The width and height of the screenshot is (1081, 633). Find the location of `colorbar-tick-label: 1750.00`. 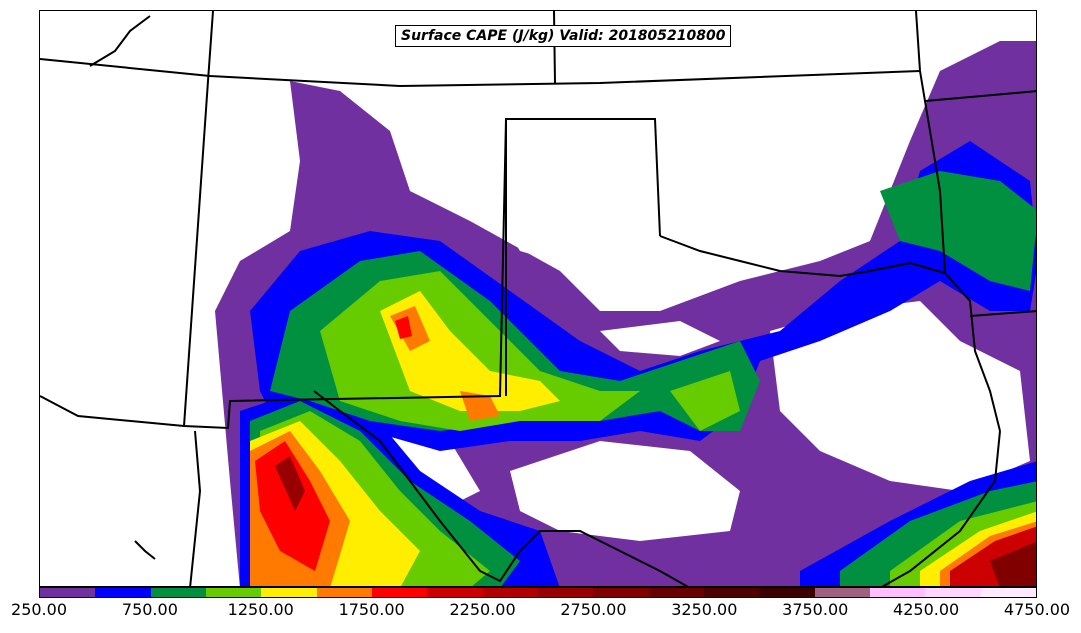

colorbar-tick-label: 1750.00 is located at coordinates (371, 609).